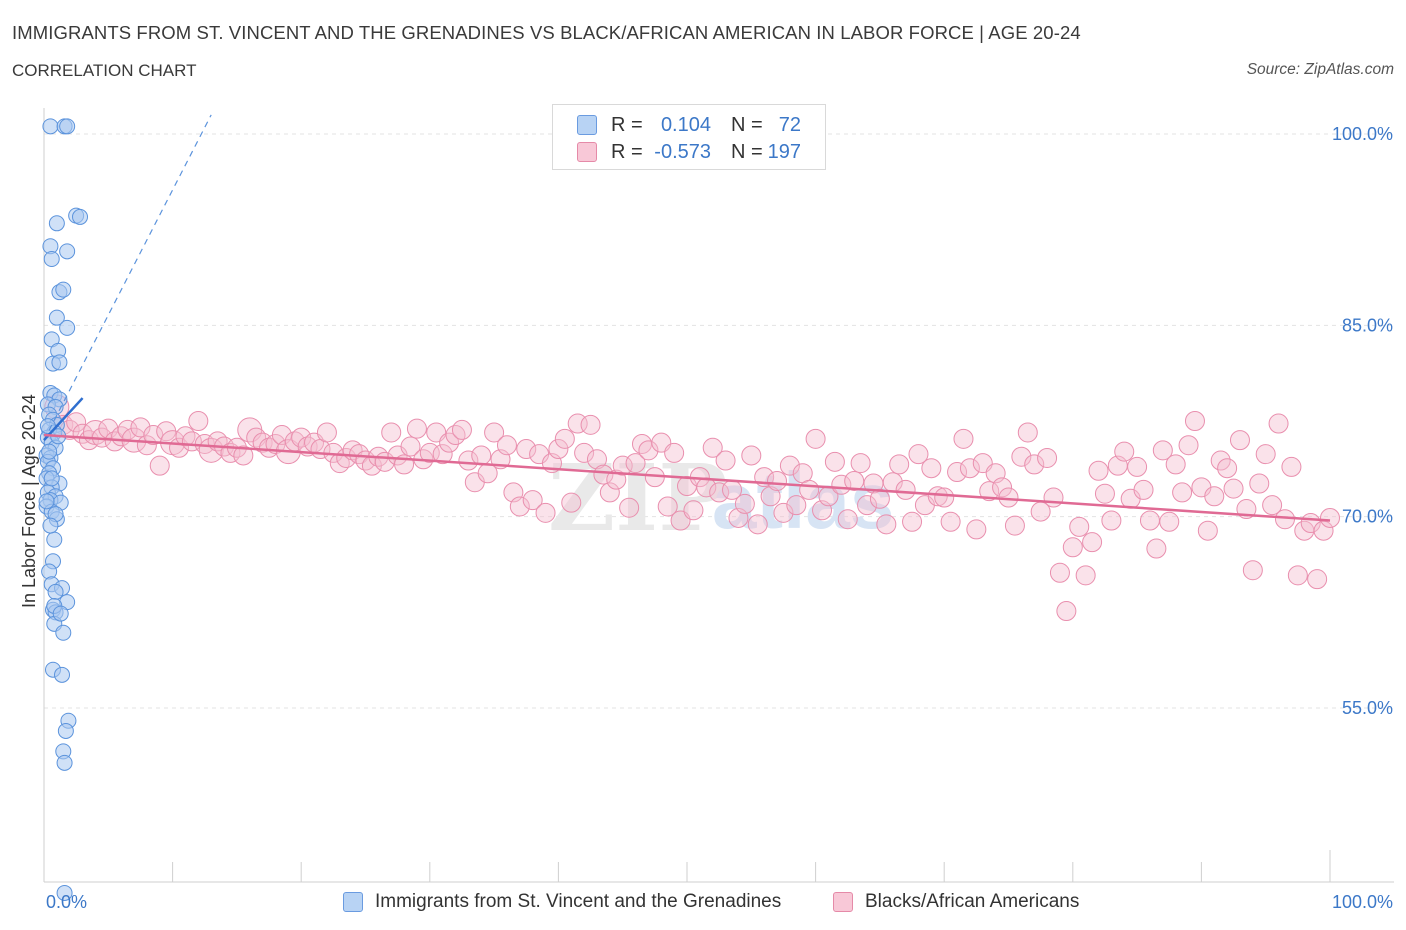  I want to click on trend-line-blue, so click(63, 419).